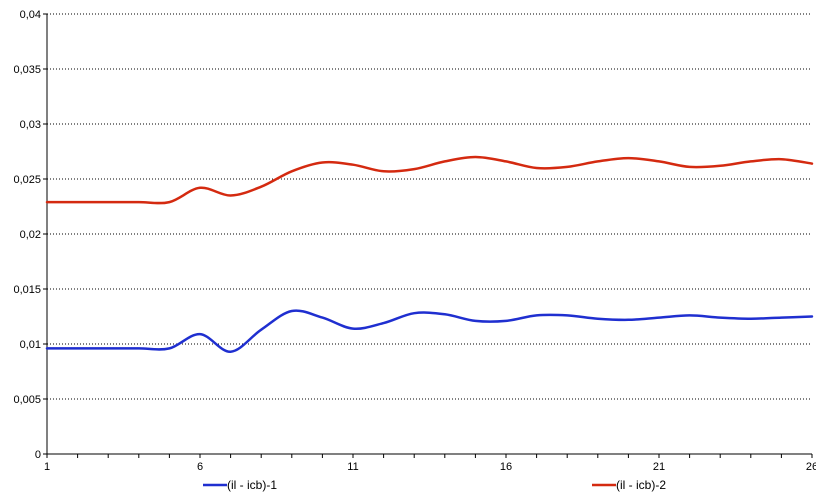 This screenshot has height=495, width=816. What do you see at coordinates (811, 467) in the screenshot?
I see `x-tick-label: 26` at bounding box center [811, 467].